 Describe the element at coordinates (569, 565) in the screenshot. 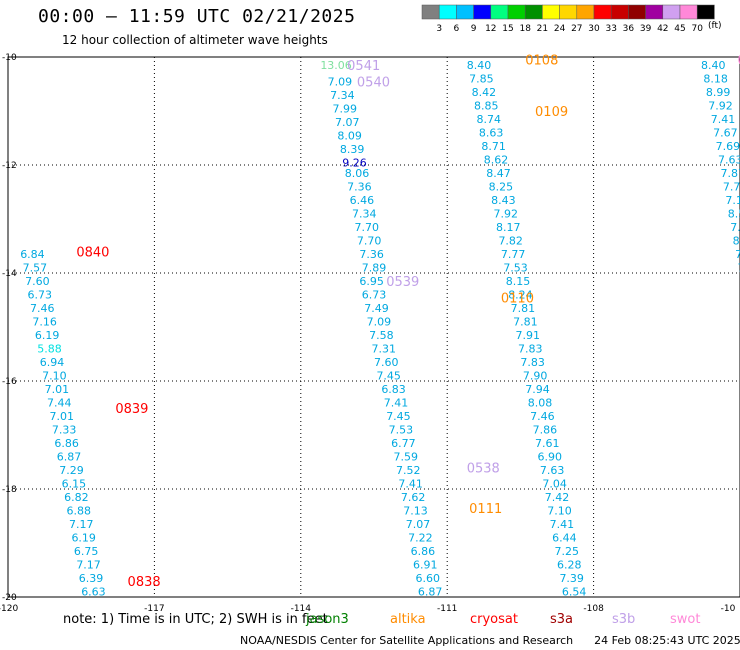

I see `wave-height-value: 6.28` at that location.